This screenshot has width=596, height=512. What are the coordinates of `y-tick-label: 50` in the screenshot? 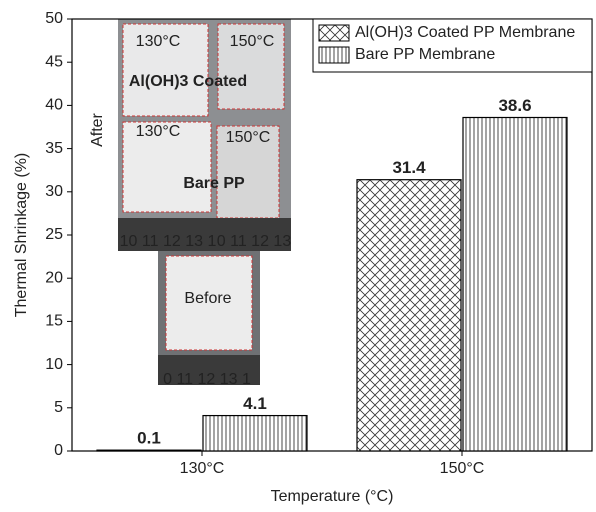 It's located at (54, 18).